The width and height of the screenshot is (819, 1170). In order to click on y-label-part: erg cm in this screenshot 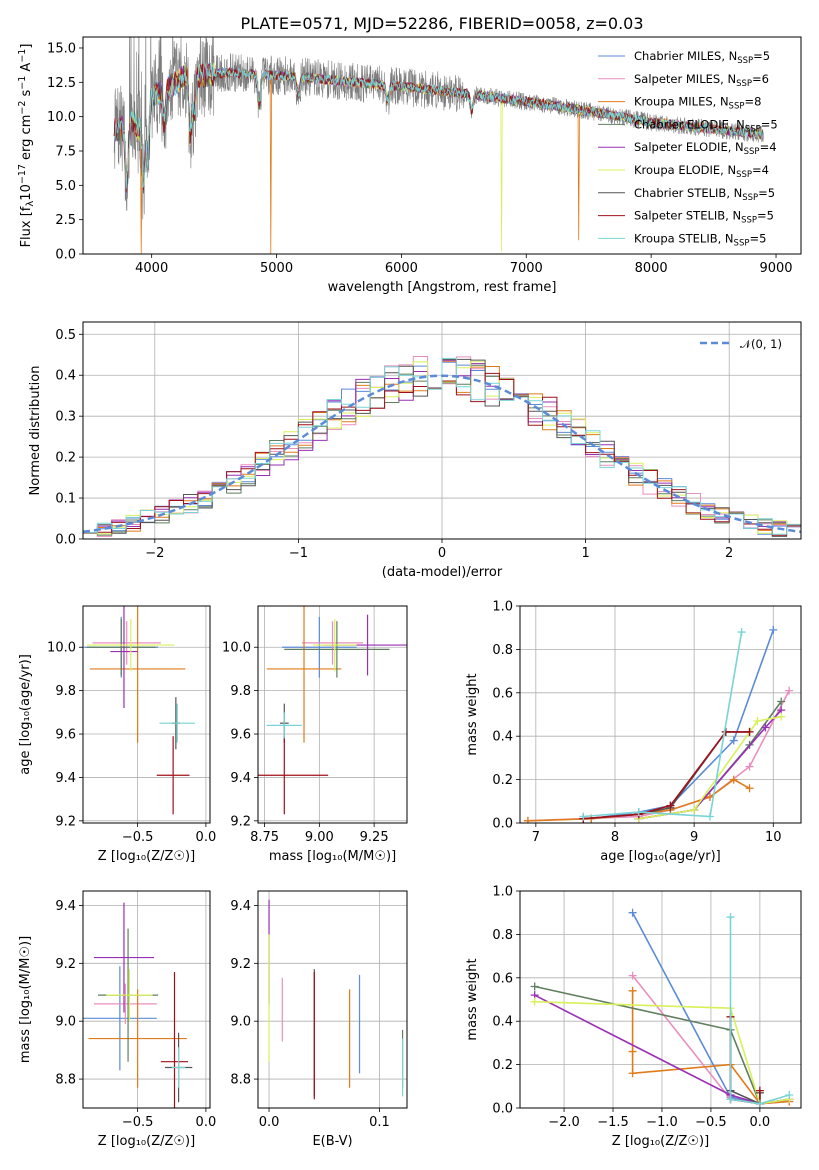, I will do `click(26, 139)`.